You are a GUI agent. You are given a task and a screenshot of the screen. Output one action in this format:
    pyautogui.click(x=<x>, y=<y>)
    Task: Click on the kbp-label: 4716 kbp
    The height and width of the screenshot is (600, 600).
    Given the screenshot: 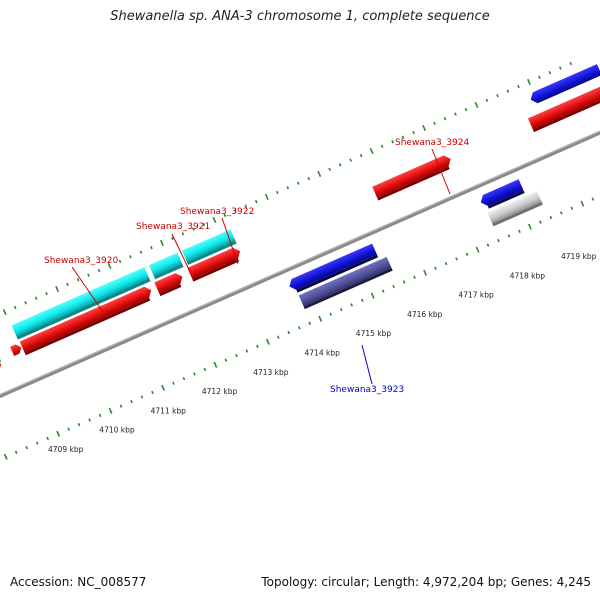 What is the action you would take?
    pyautogui.click(x=425, y=314)
    